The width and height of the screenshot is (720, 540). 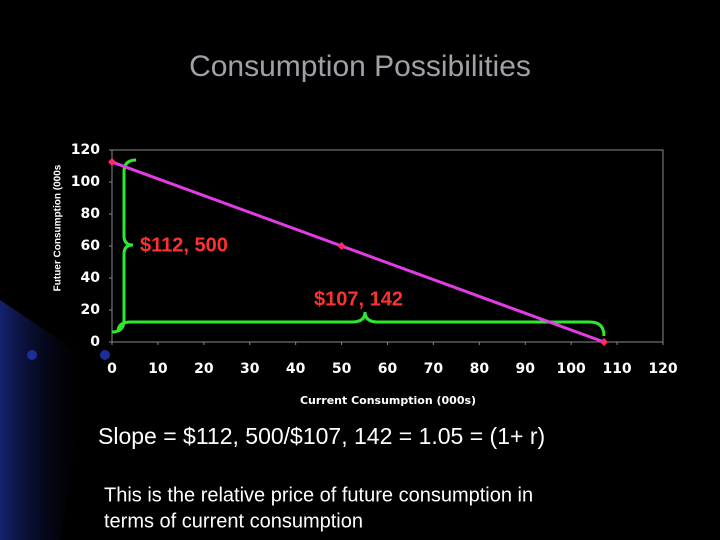 What do you see at coordinates (388, 400) in the screenshot?
I see `x-axis-label: Current Consumption (000s)` at bounding box center [388, 400].